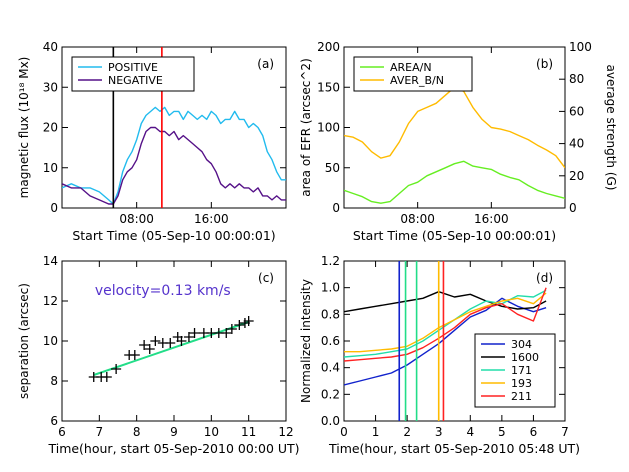  What do you see at coordinates (580, 47) in the screenshot?
I see `panel-b-y2tick-label: 100` at bounding box center [580, 47].